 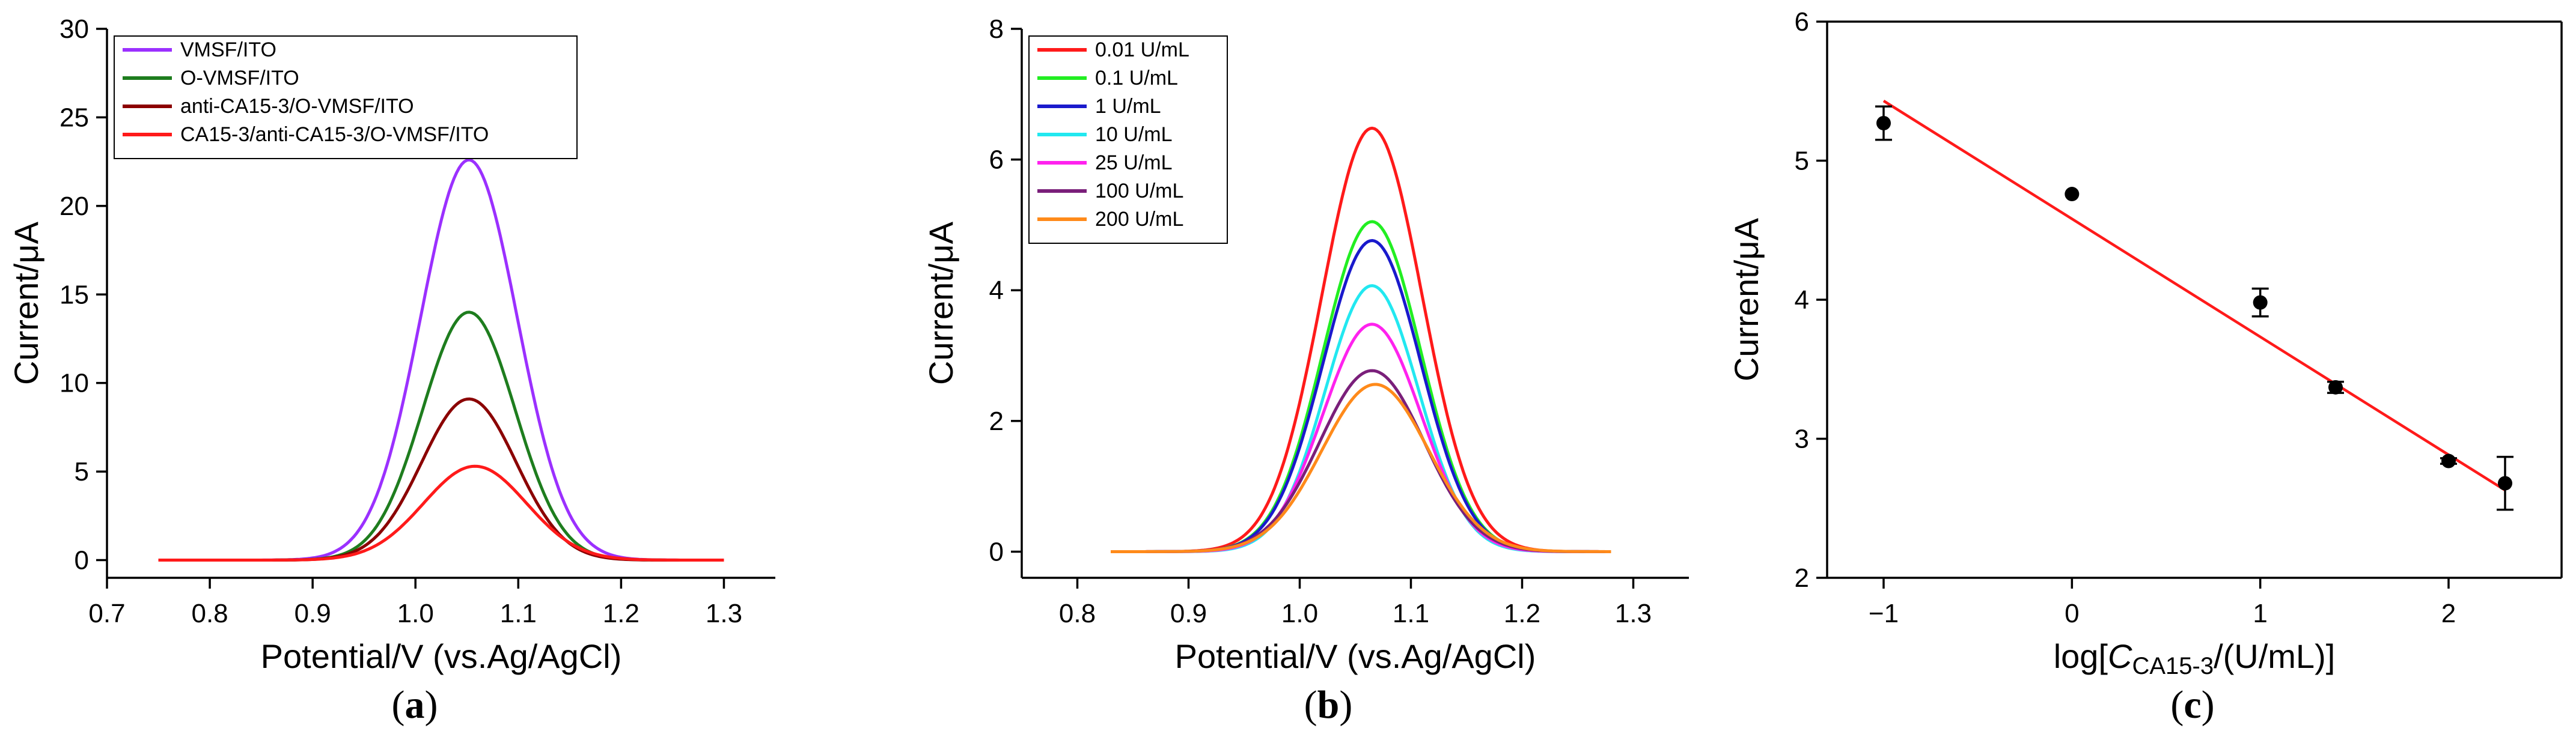 I want to click on y-tick-label: 10, so click(x=74, y=383).